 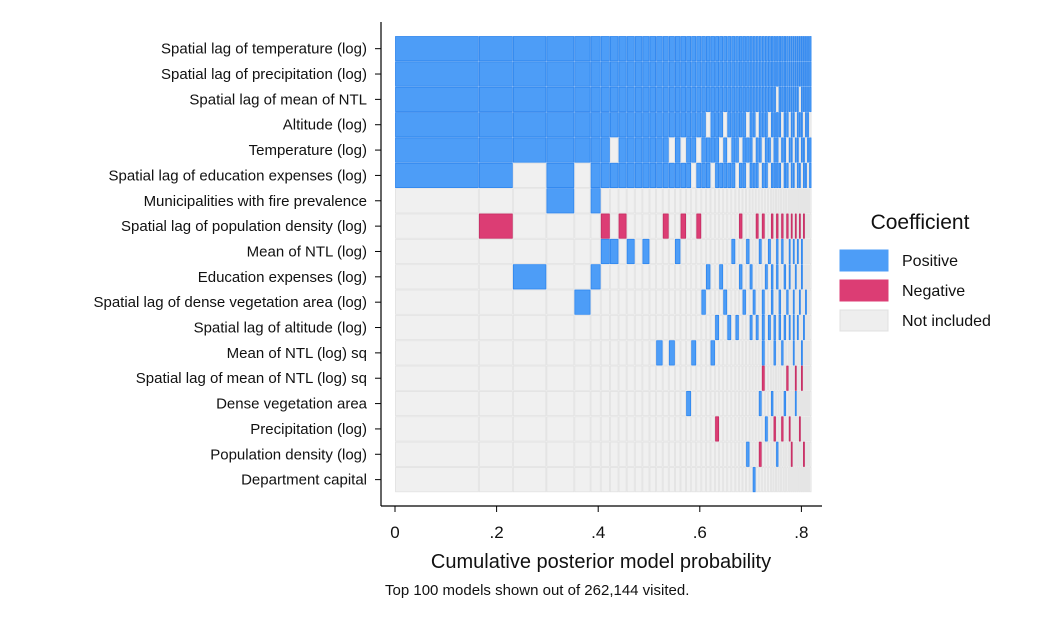 I want to click on x-tick-label: .2, so click(x=497, y=532).